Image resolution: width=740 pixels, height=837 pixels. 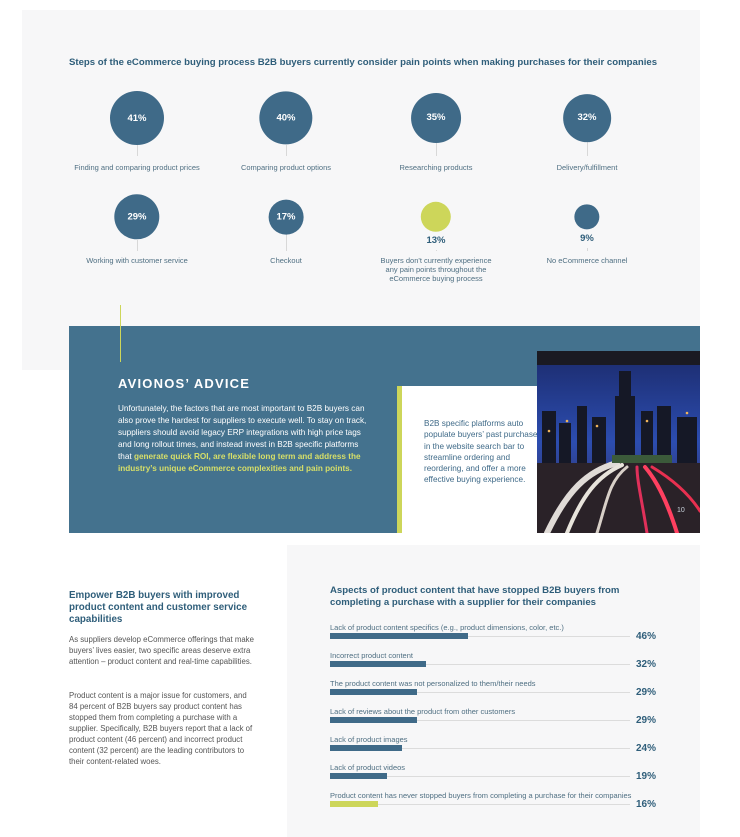 I want to click on pain-point-bubble: 35%, so click(x=436, y=118).